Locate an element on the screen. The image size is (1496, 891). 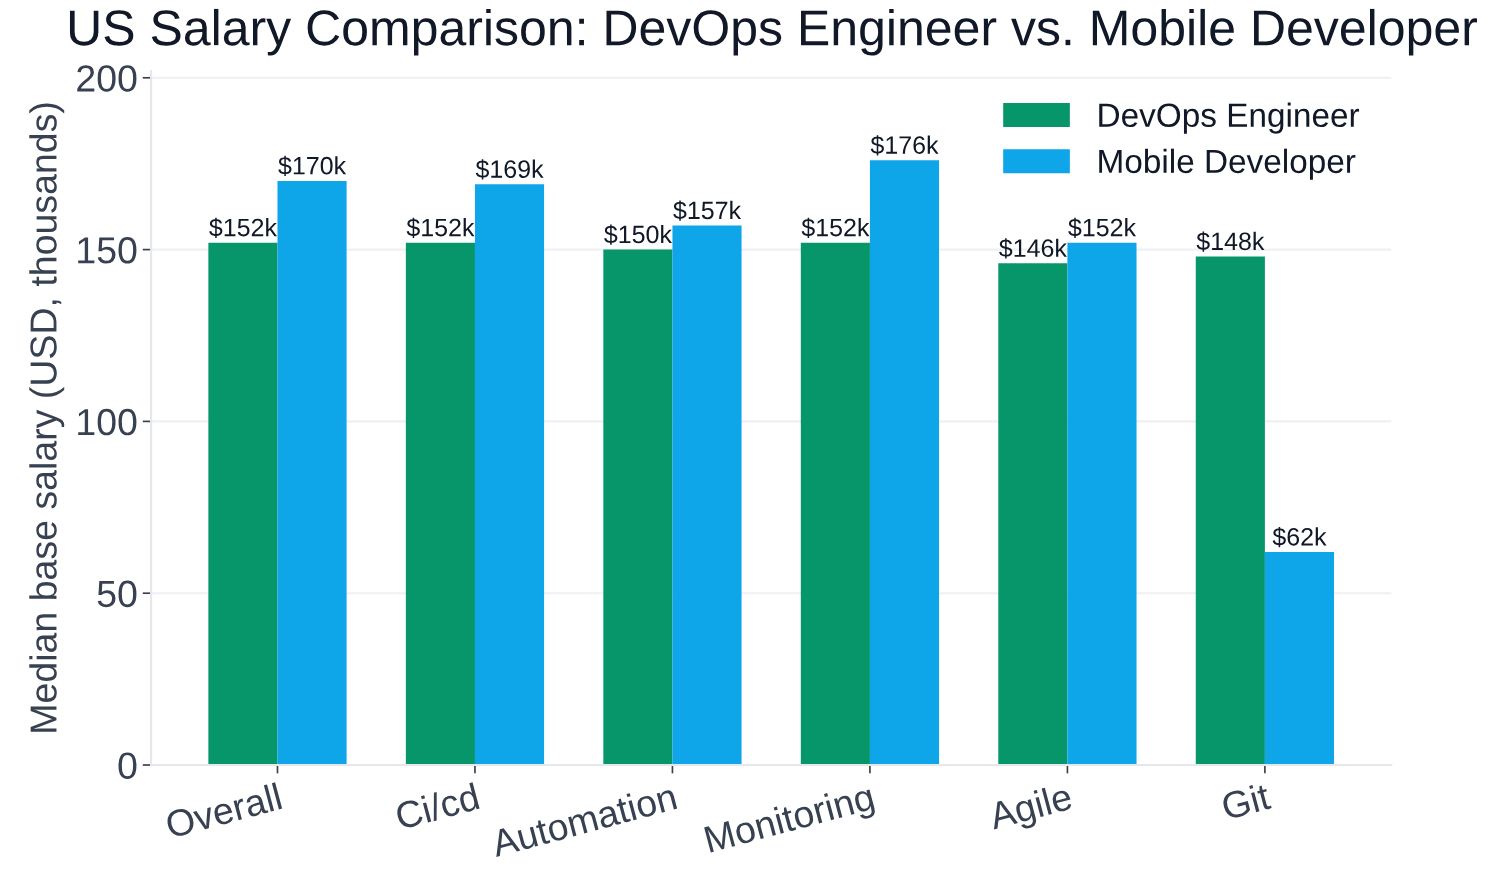
data-label: $157k is located at coordinates (707, 210).